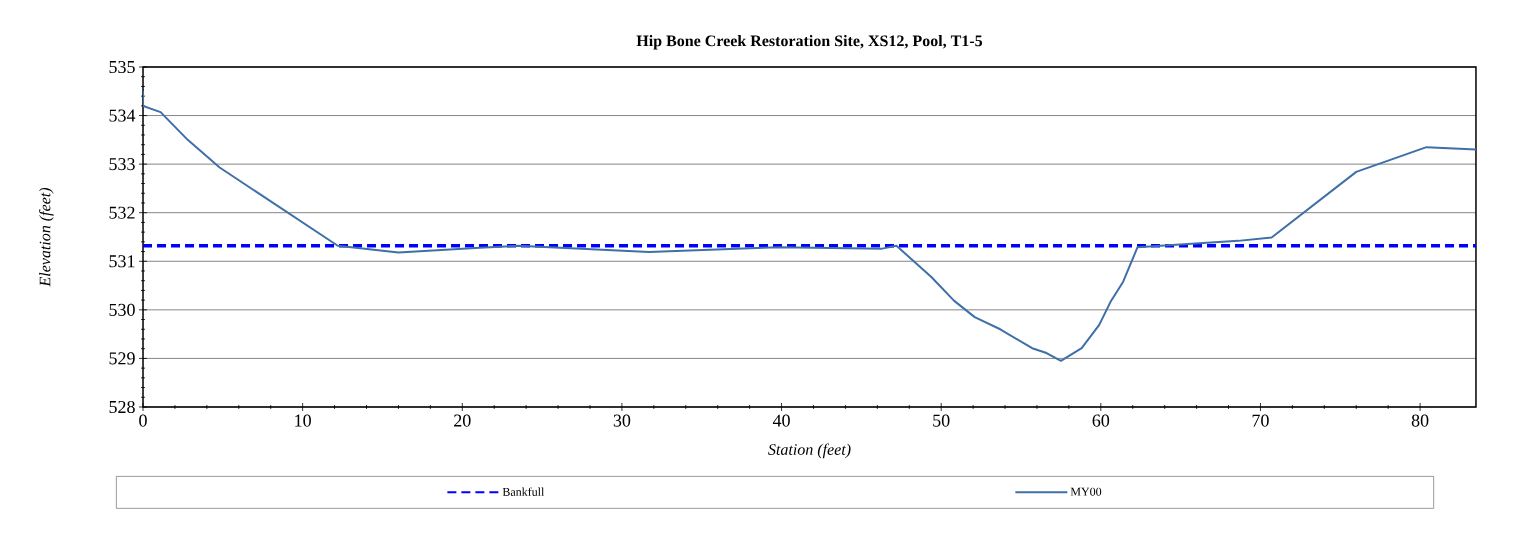 Image resolution: width=1530 pixels, height=548 pixels. I want to click on x-tick-label: 40, so click(781, 420).